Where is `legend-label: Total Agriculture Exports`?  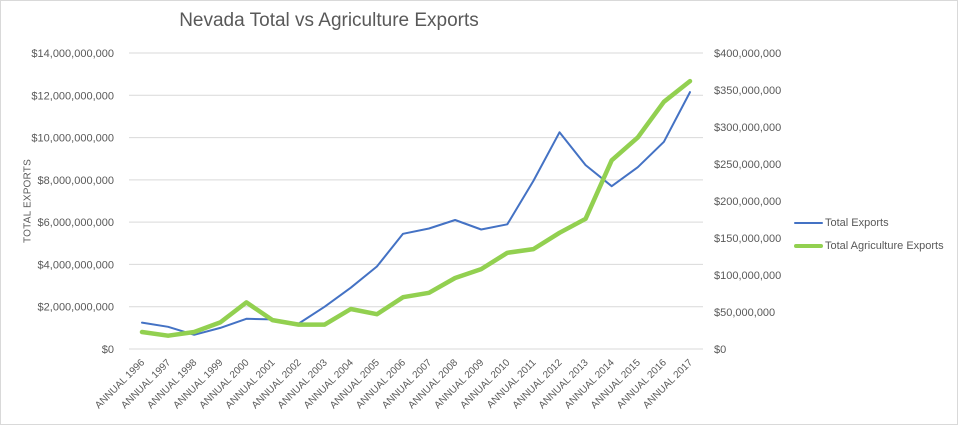 legend-label: Total Agriculture Exports is located at coordinates (884, 245).